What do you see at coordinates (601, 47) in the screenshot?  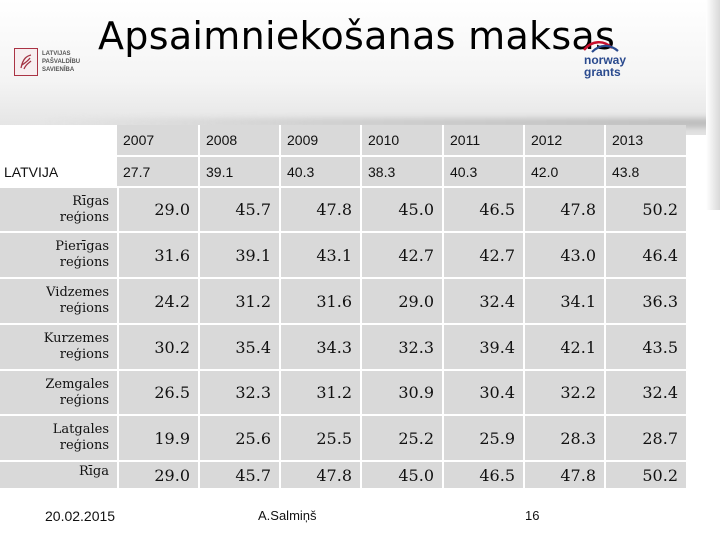 I see `swirl-icon` at bounding box center [601, 47].